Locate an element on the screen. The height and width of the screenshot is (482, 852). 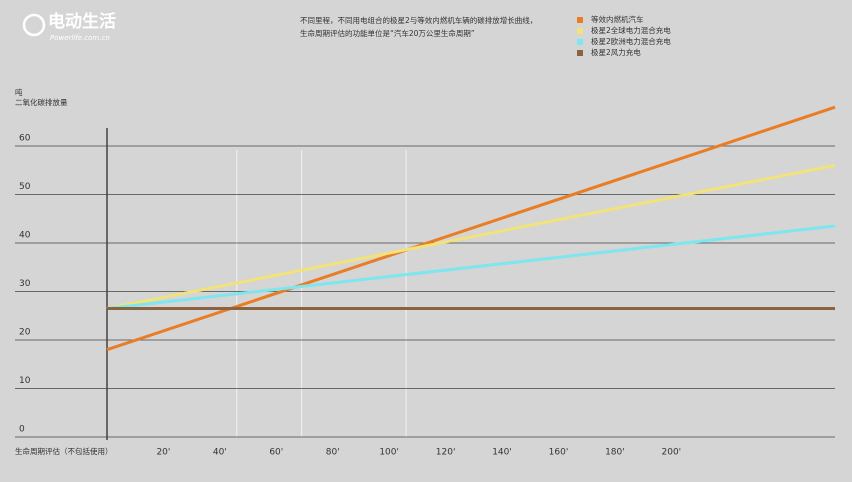
legend-label: 等效内燃机汽车 is located at coordinates (617, 19).